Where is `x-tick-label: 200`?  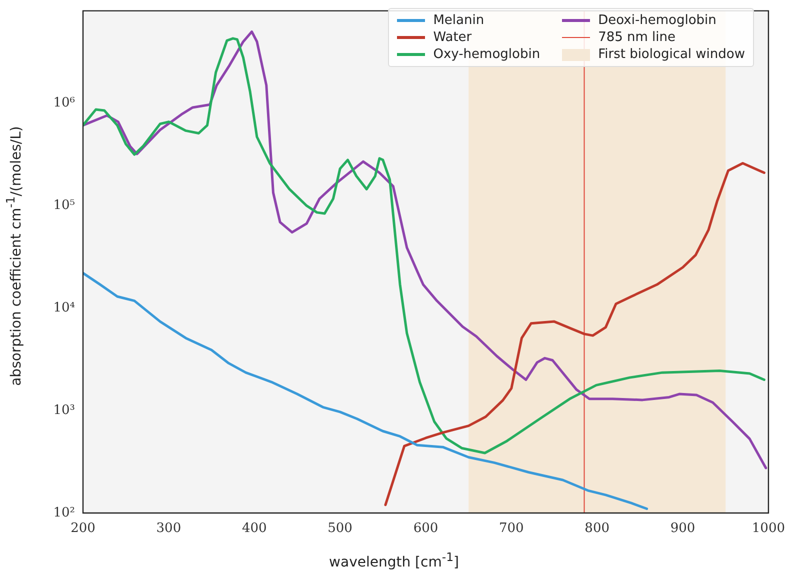
x-tick-label: 200 is located at coordinates (83, 528).